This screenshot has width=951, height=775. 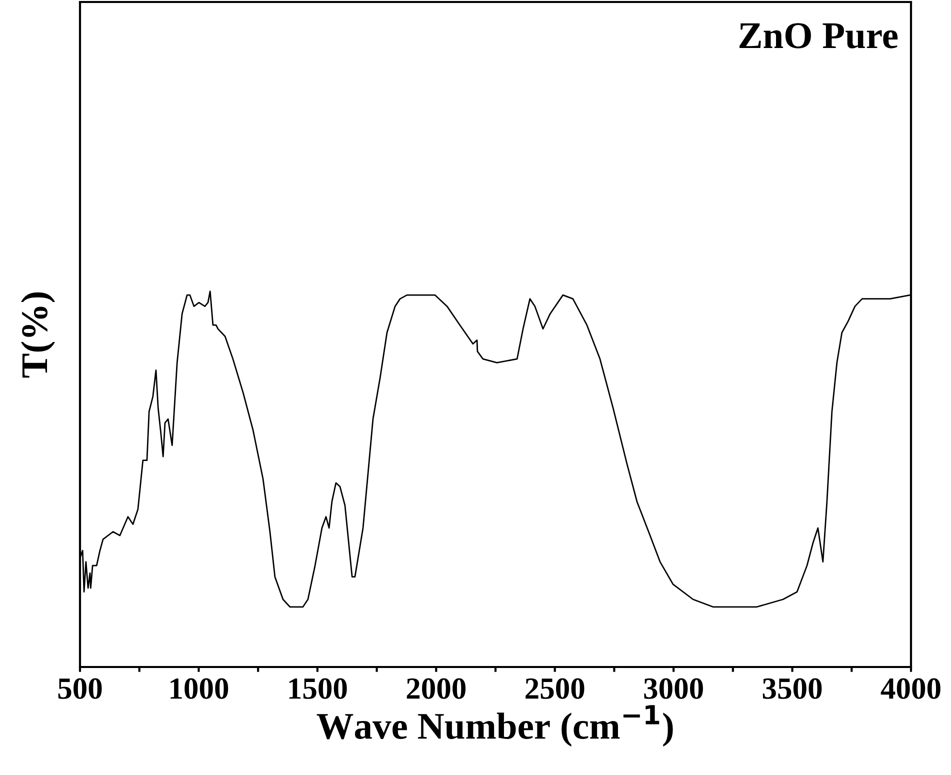 I want to click on x-tick-label: 3000, so click(x=673, y=688).